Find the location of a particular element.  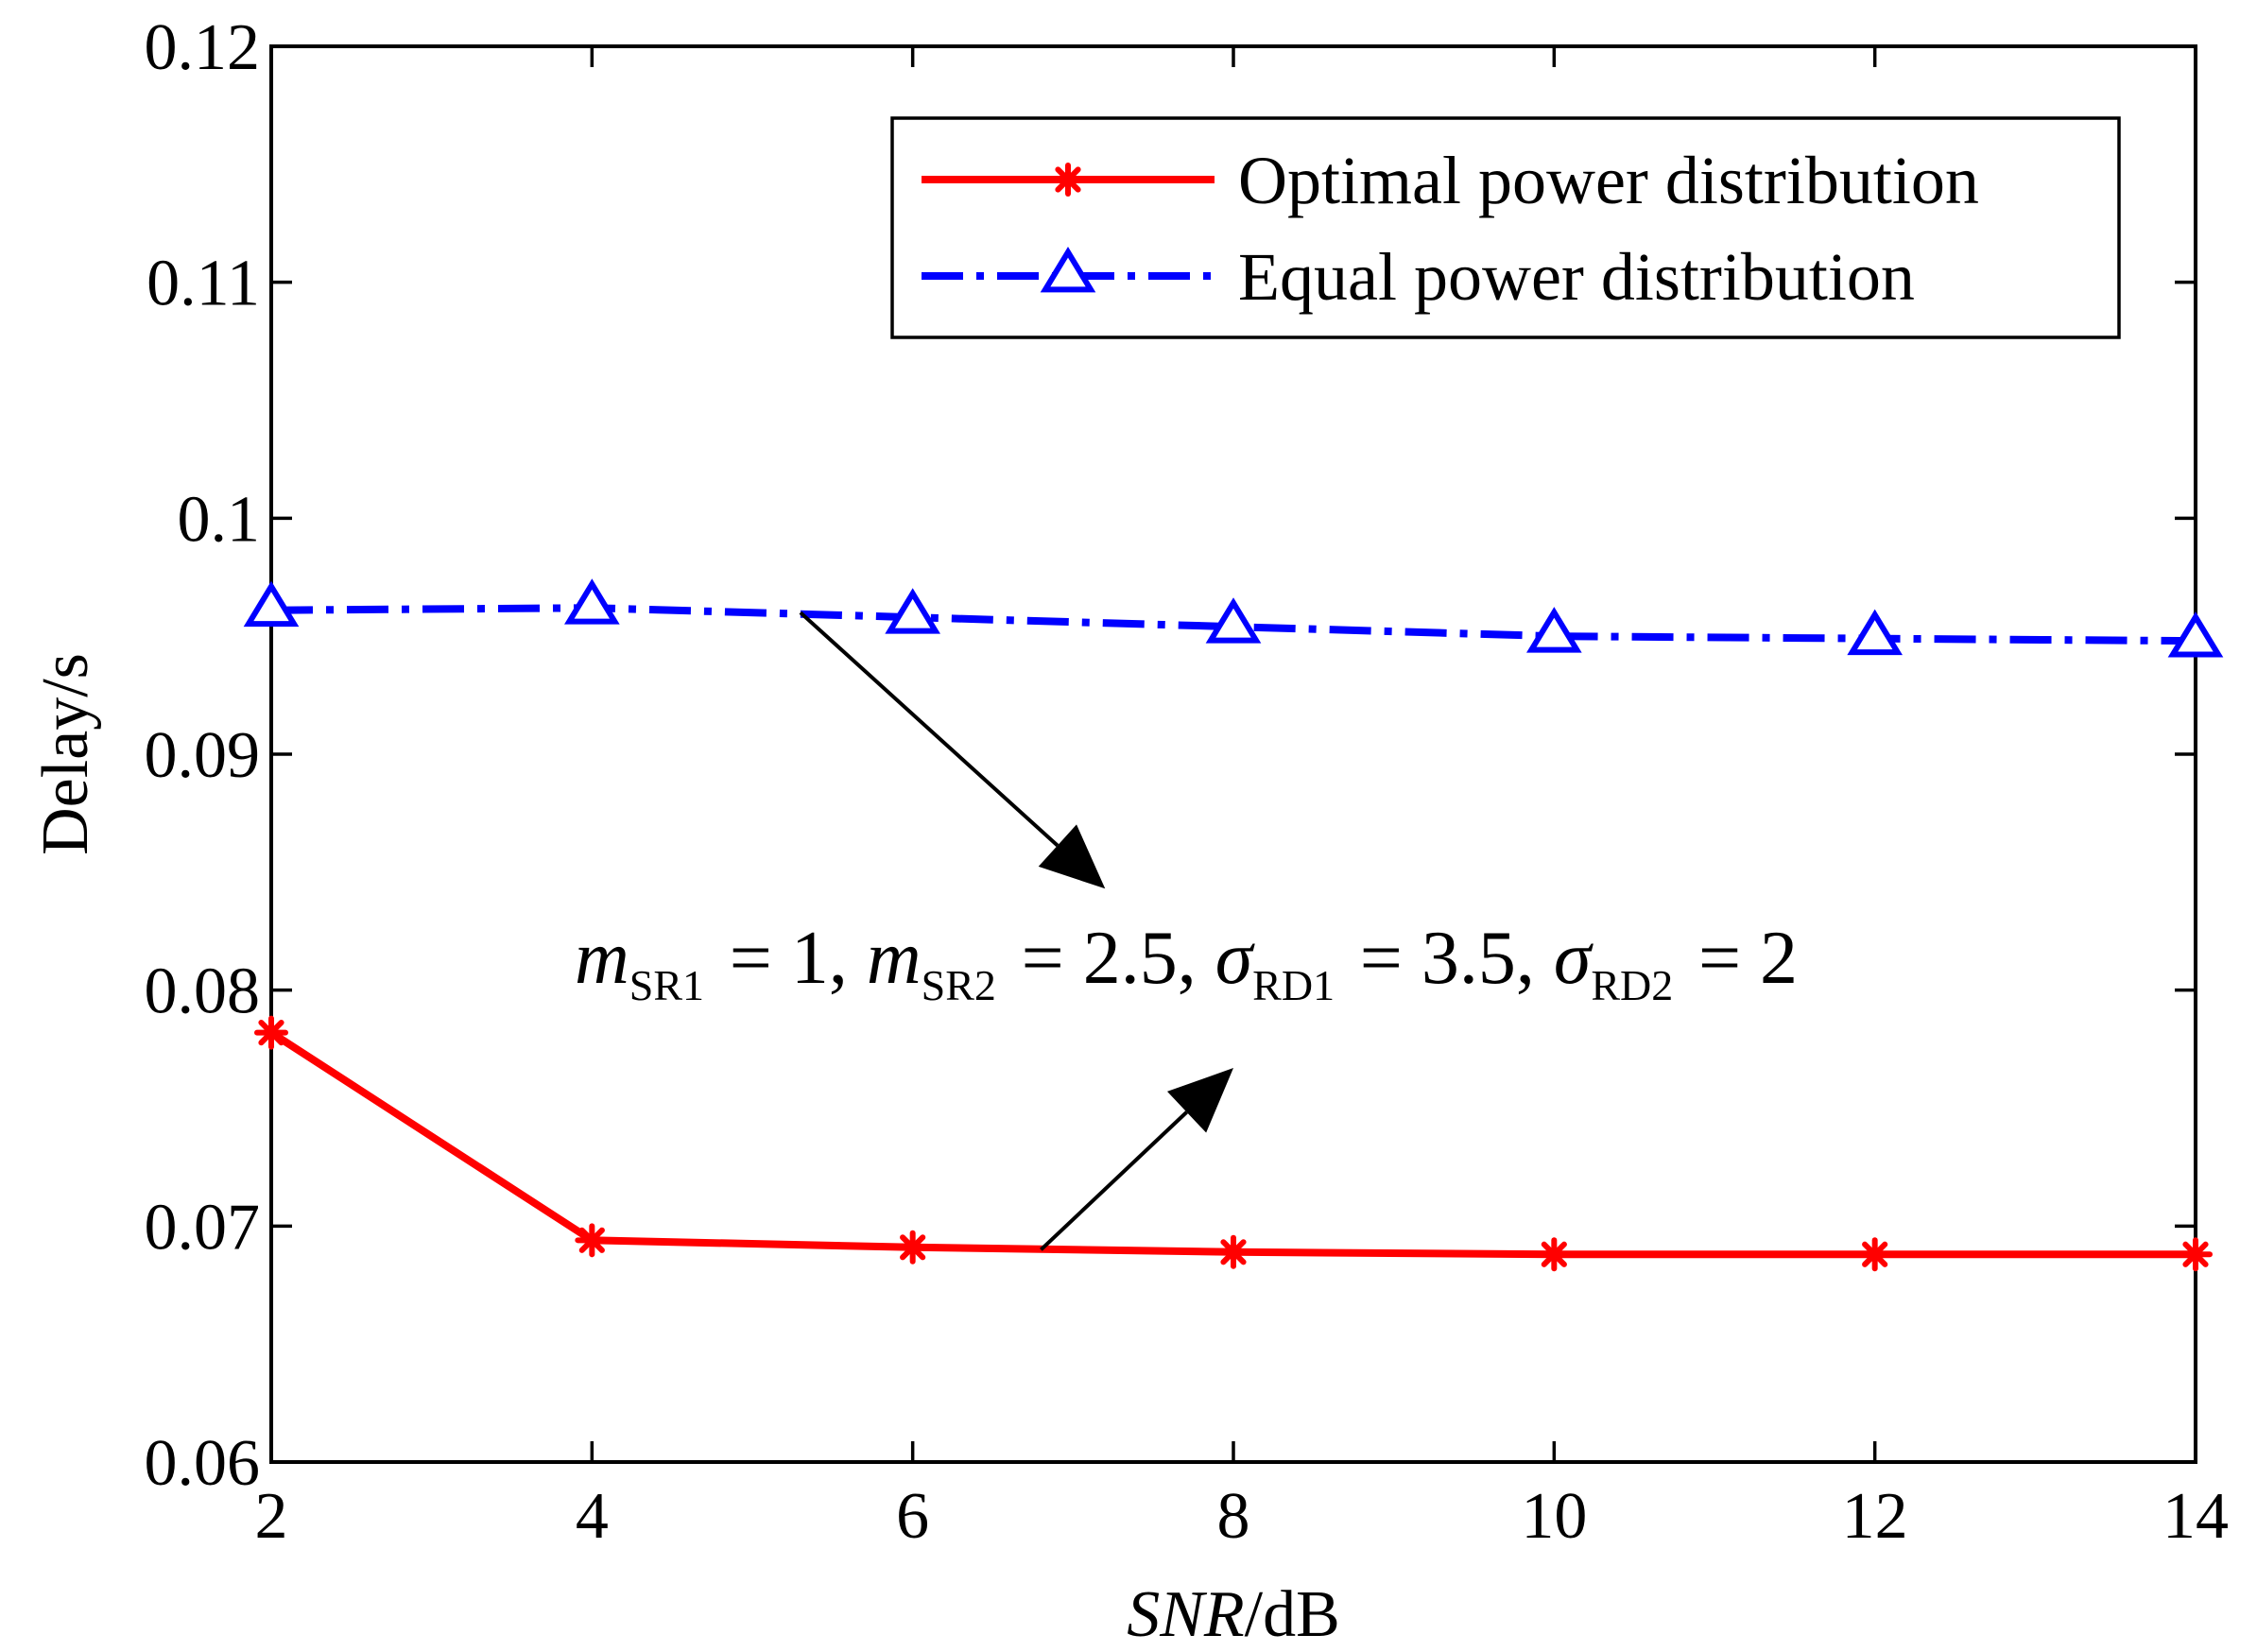

annotation-part: = 2.5, is located at coordinates (1109, 958).